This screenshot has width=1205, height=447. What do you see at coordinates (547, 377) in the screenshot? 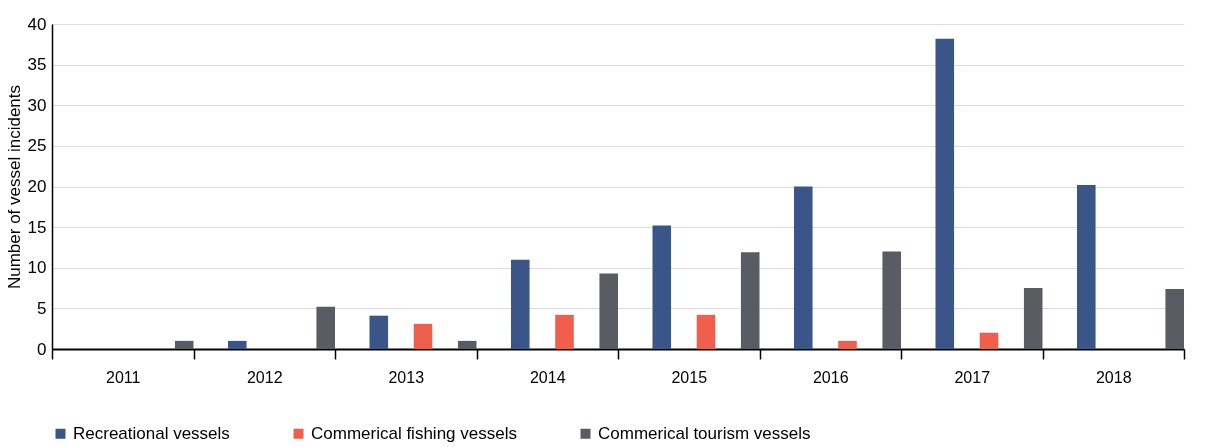
I see `x-tick-label: 2014` at bounding box center [547, 377].